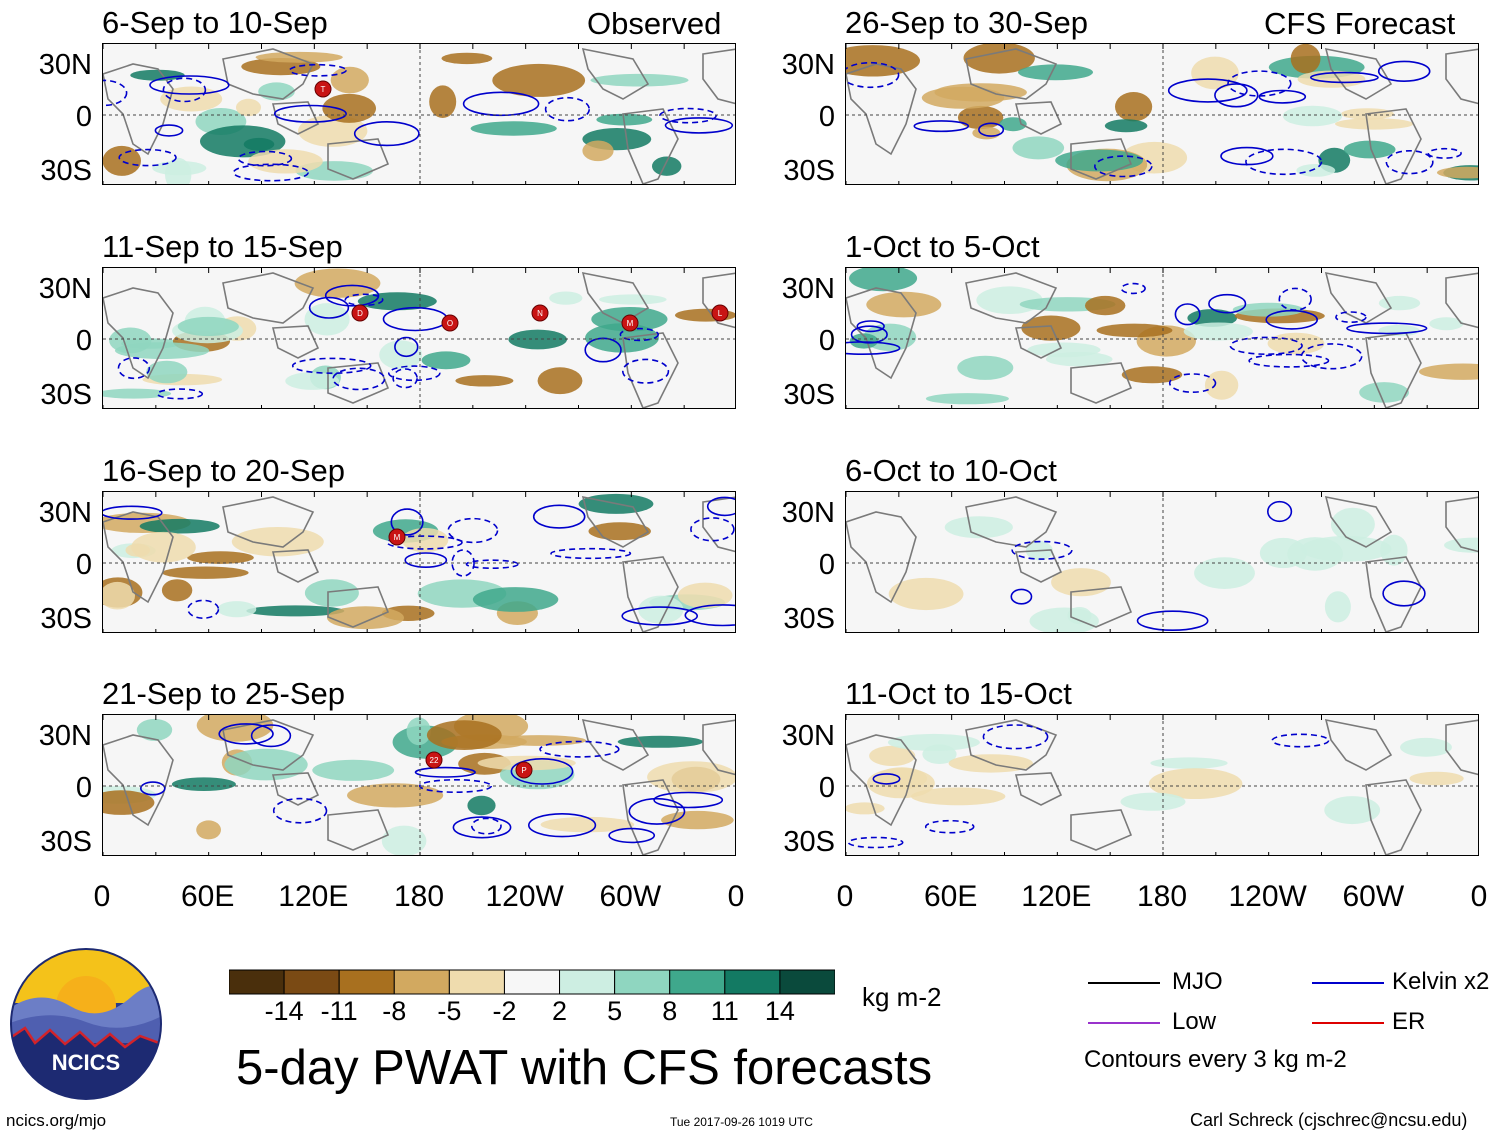 This screenshot has width=1510, height=1137. What do you see at coordinates (670, 1011) in the screenshot?
I see `colorbar-label: 8` at bounding box center [670, 1011].